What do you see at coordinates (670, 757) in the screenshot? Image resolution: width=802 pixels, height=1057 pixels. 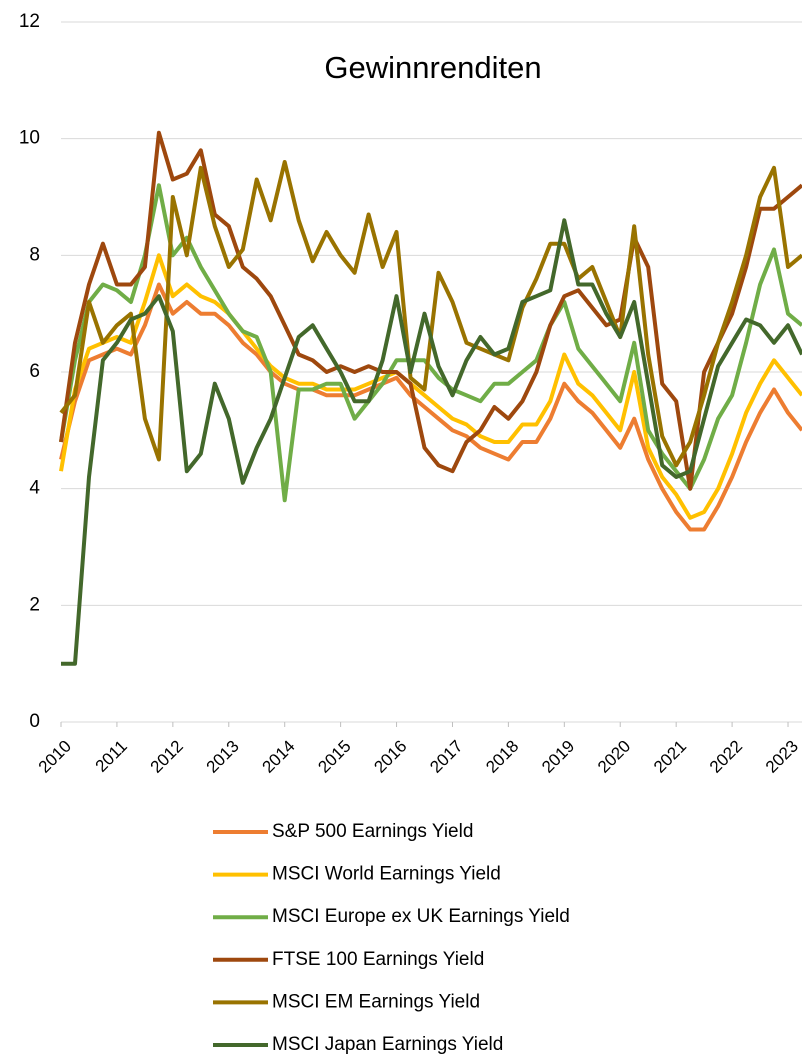 I see `x-tick-label: 2021` at bounding box center [670, 757].